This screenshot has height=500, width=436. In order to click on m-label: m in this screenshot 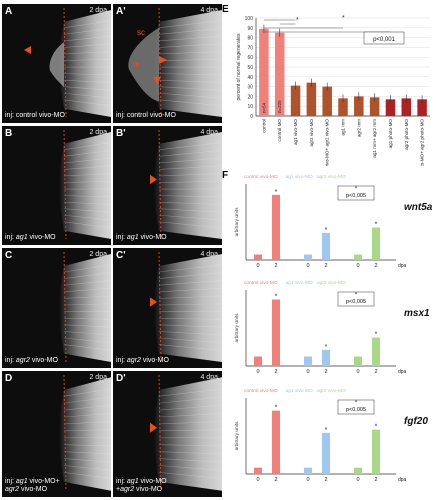, I will do `click(136, 64)`.